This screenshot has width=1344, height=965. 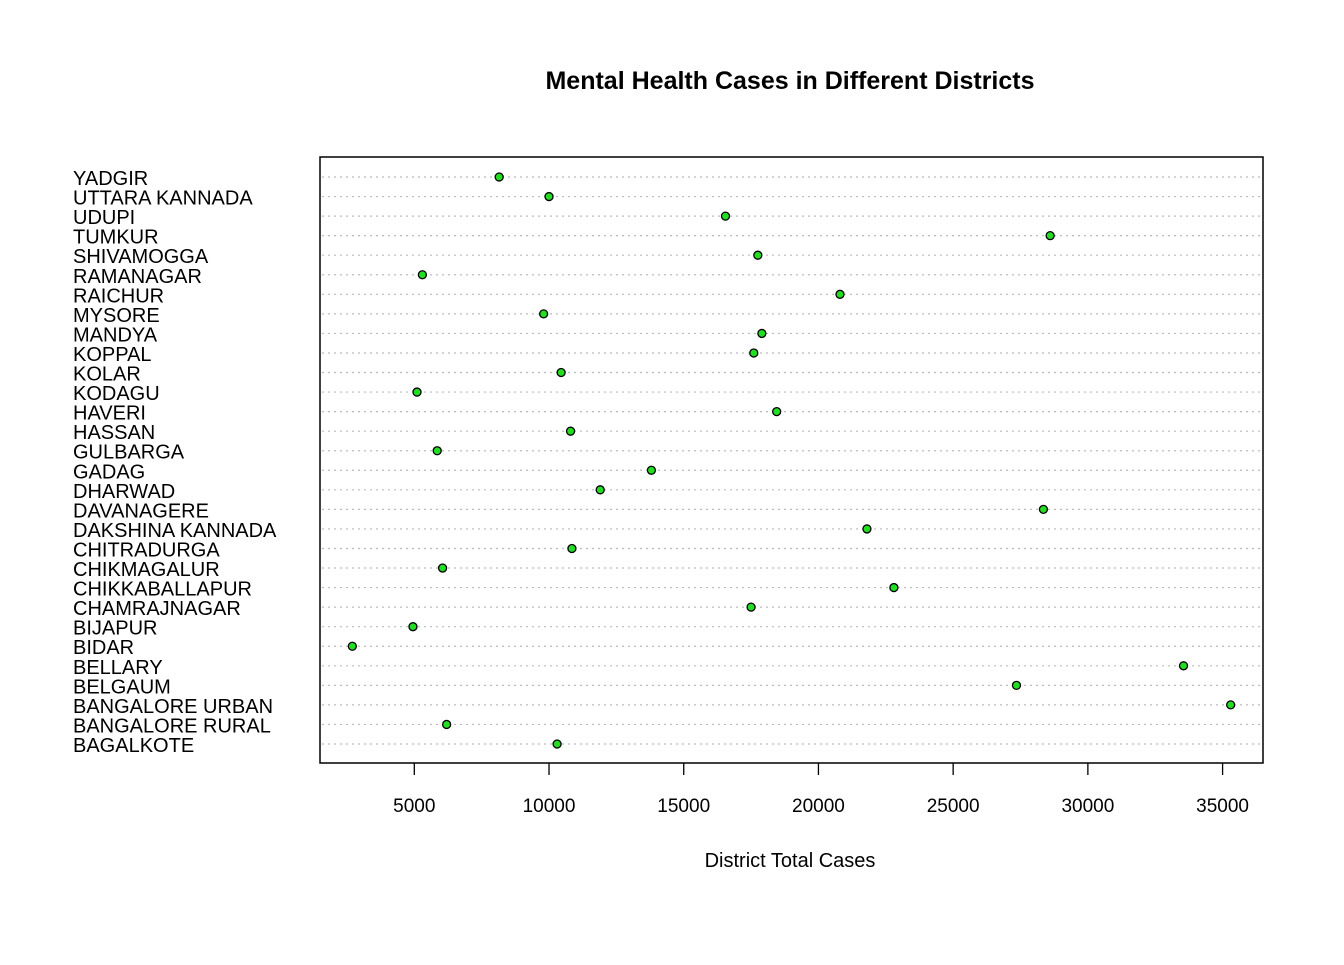 I want to click on category-label: KODAGU, so click(x=116, y=394).